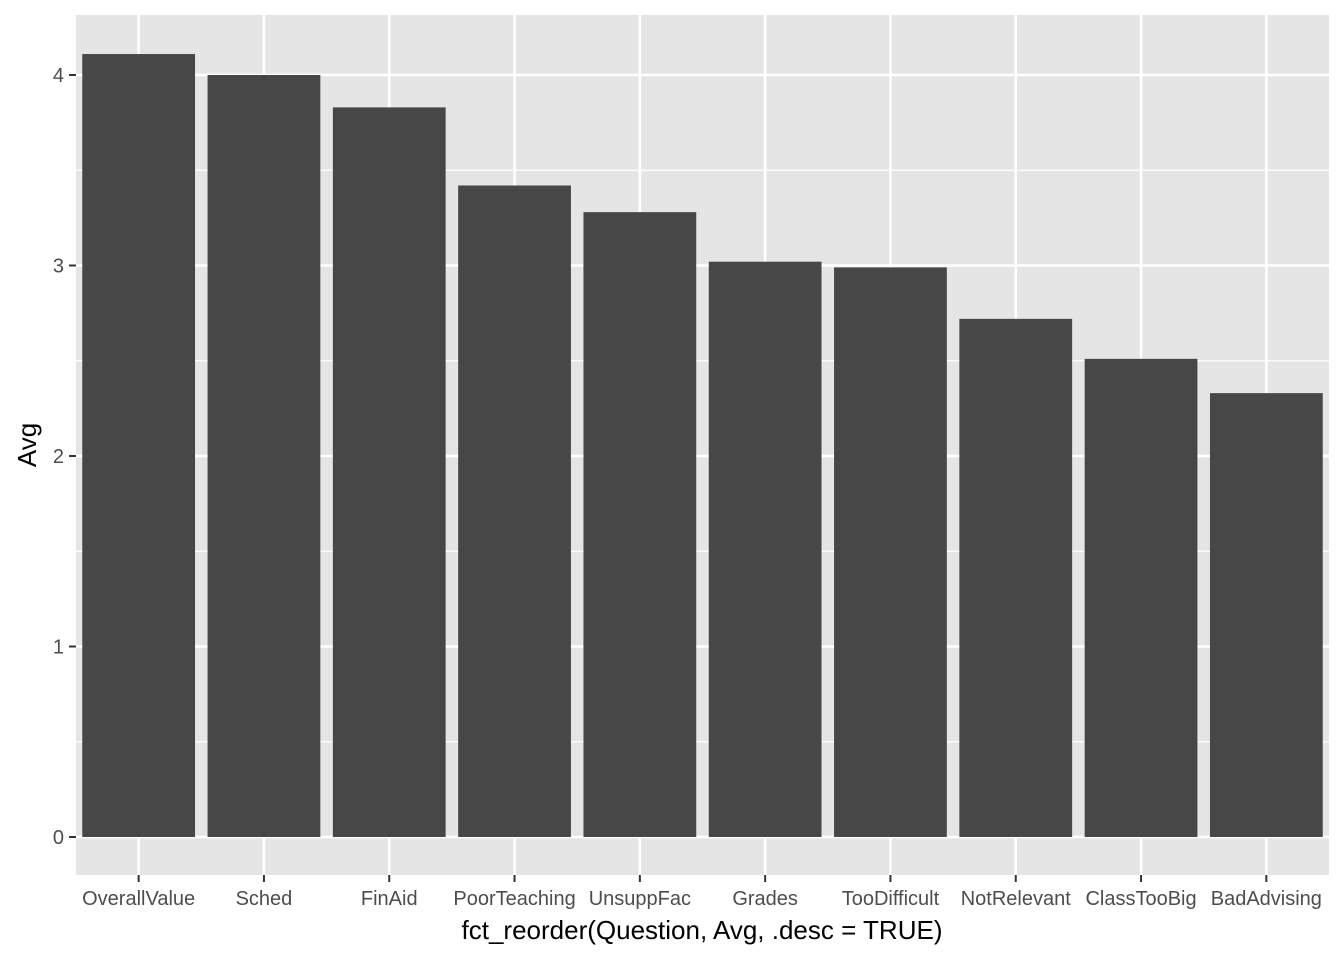  Describe the element at coordinates (1016, 578) in the screenshot. I see `bar-NotRelevant` at that location.